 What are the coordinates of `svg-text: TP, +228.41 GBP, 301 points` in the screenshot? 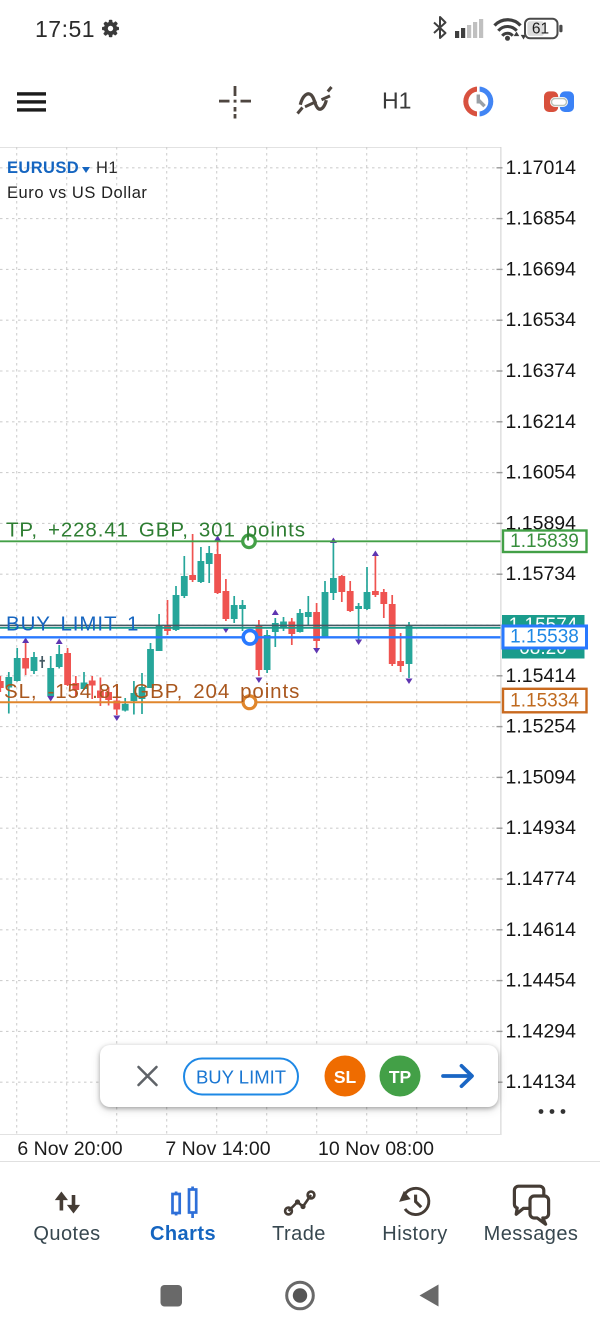 It's located at (156, 530).